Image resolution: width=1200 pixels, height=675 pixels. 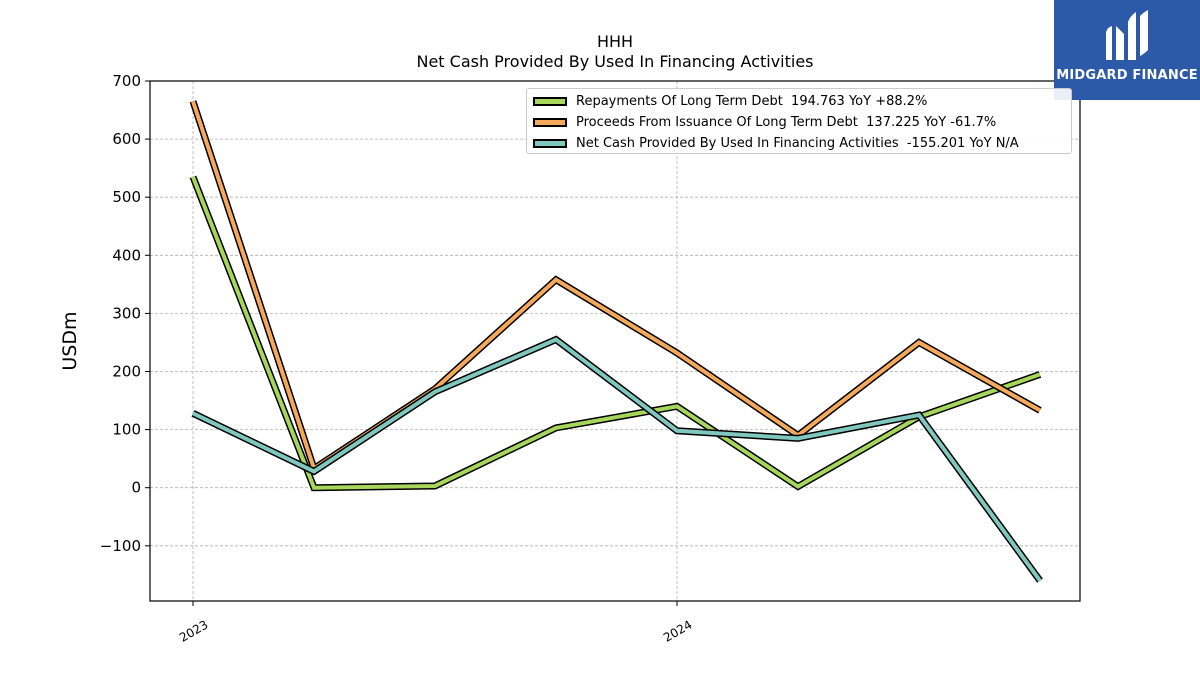 What do you see at coordinates (126, 197) in the screenshot?
I see `y-tick-label: 500` at bounding box center [126, 197].